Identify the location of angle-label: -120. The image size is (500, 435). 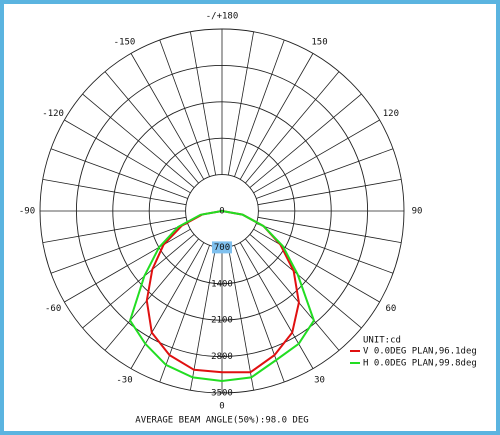
(53, 114).